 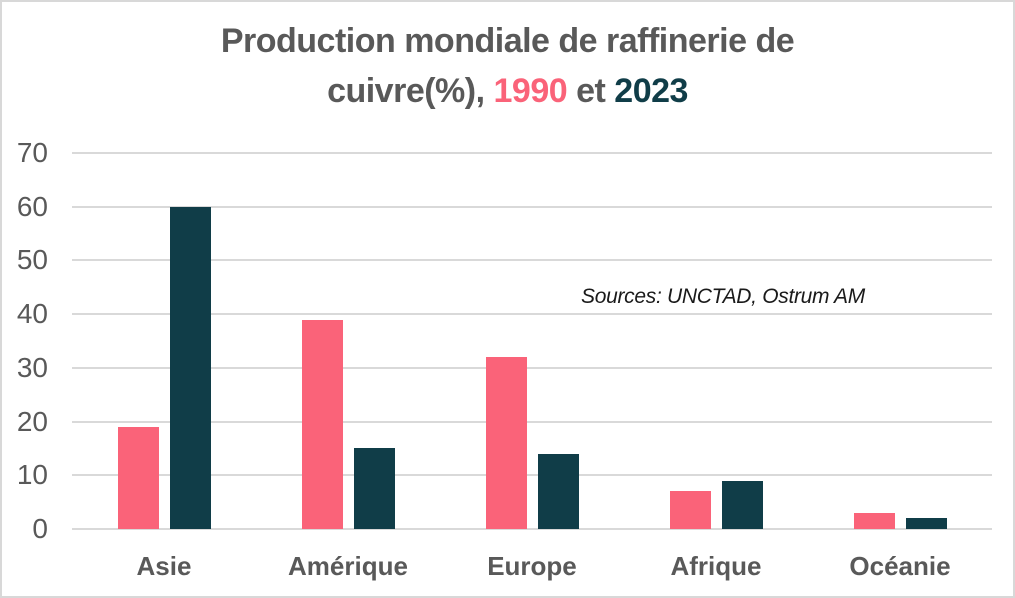 What do you see at coordinates (506, 443) in the screenshot?
I see `bar-1990-Europe` at bounding box center [506, 443].